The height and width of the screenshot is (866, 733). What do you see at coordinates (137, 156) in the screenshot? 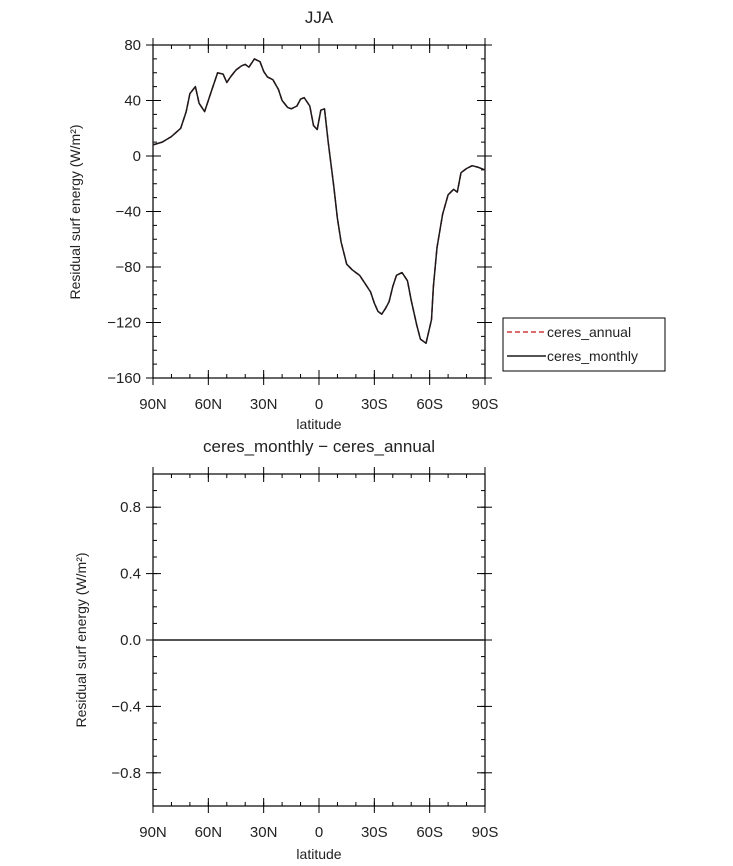
I see `y-tick-label: 0` at bounding box center [137, 156].